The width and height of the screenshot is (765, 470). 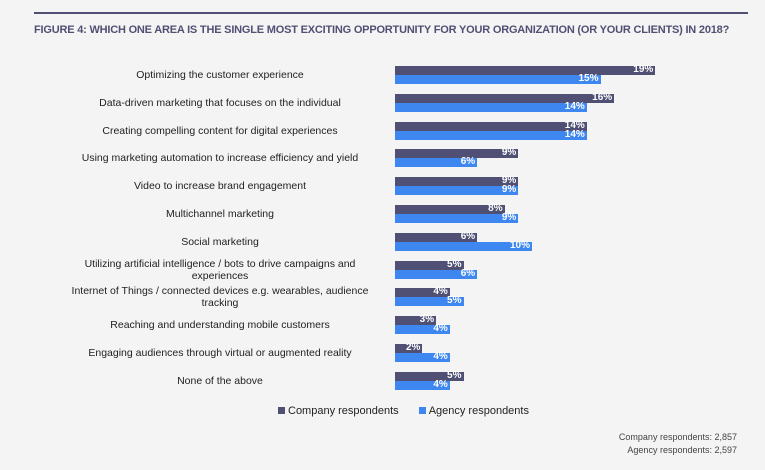 What do you see at coordinates (403, 411) in the screenshot?
I see `legend: Company respondents Agency respondents` at bounding box center [403, 411].